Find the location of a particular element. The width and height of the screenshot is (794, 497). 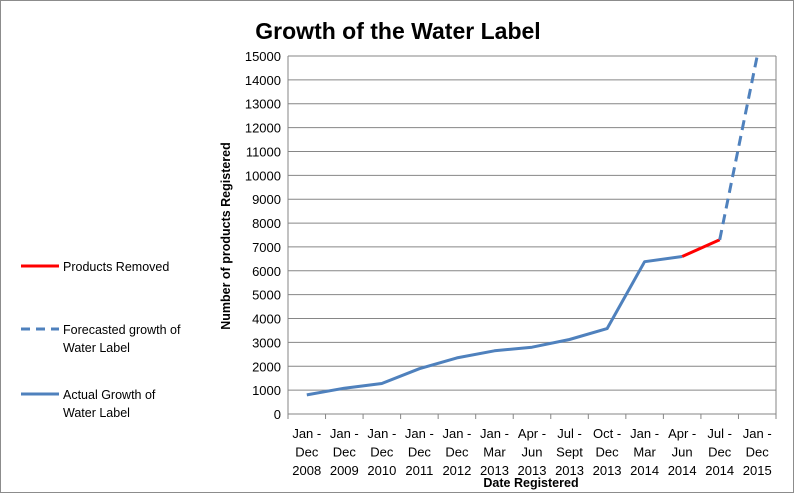

x-tick-label: 2008 is located at coordinates (306, 470).